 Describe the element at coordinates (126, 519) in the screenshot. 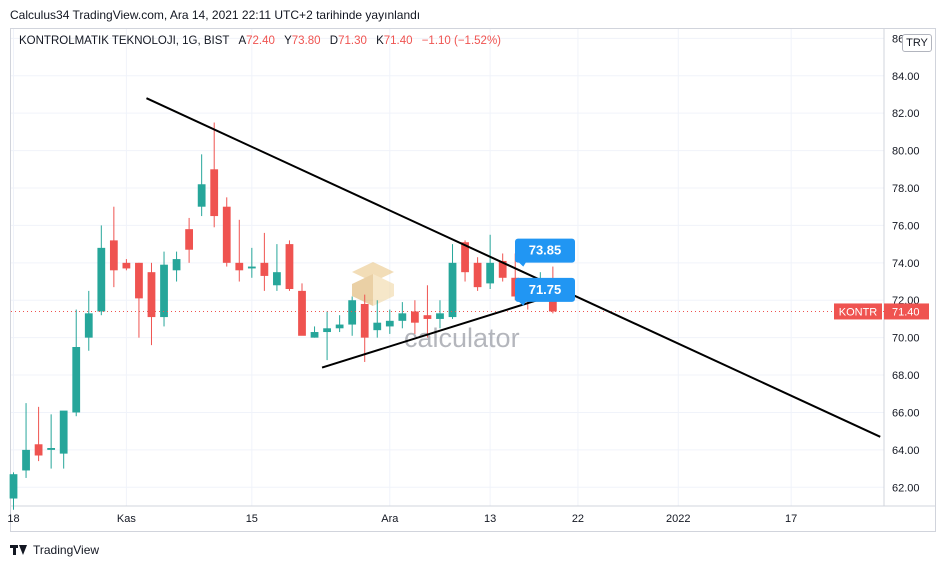

I see `x-tick-label: Kas` at that location.